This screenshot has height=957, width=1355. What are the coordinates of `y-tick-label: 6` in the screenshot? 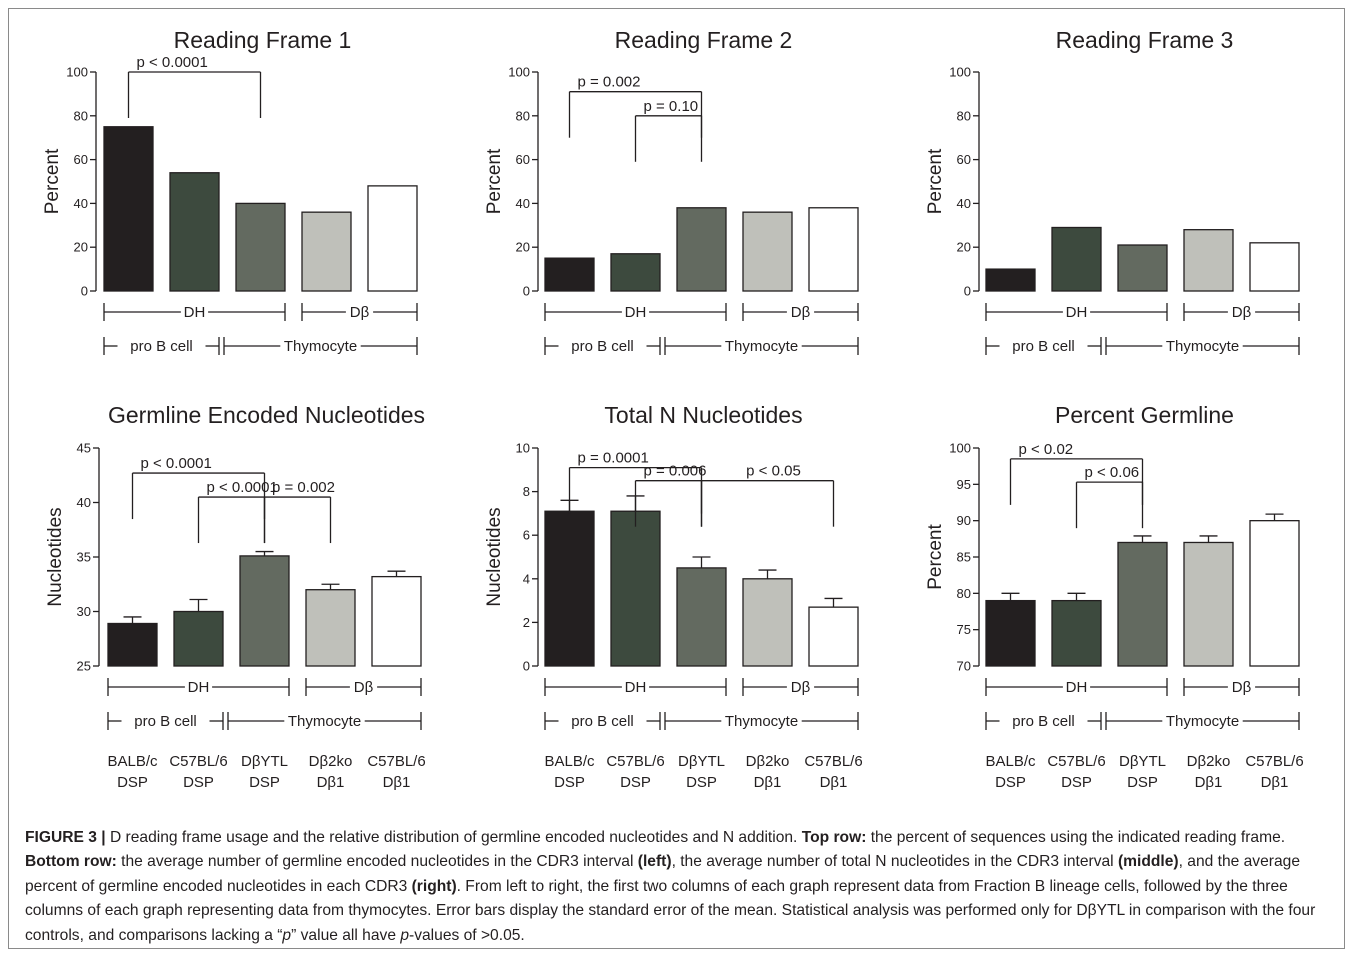 It's located at (526, 535).